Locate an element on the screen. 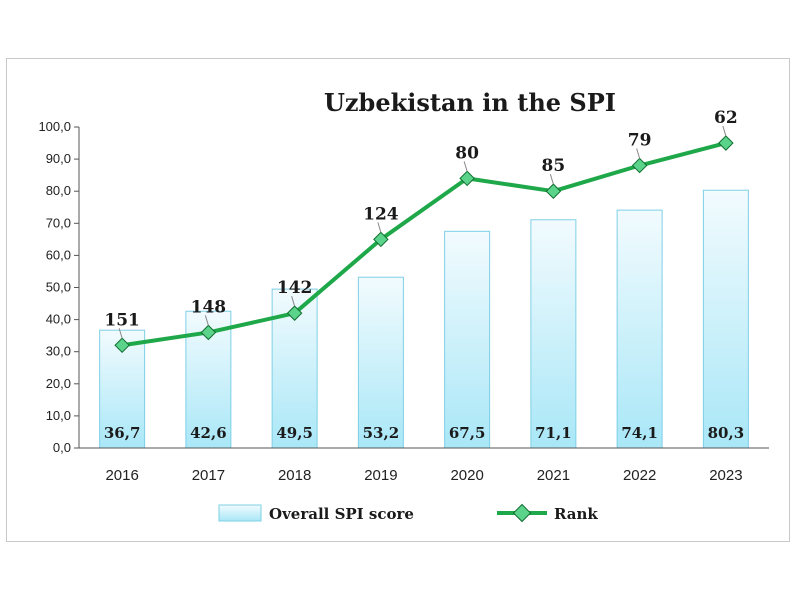 The width and height of the screenshot is (800, 600). bar-label-2016: 36,7 is located at coordinates (122, 433).